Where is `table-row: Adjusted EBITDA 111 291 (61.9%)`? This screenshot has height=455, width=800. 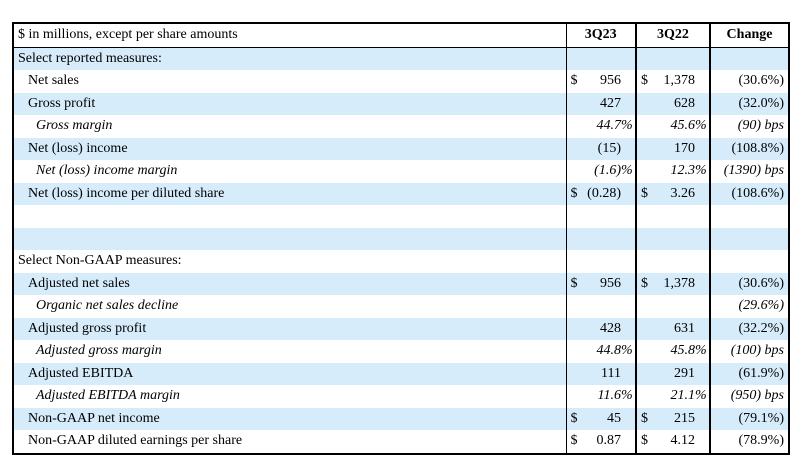 table-row: Adjusted EBITDA 111 291 (61.9%) is located at coordinates (401, 373).